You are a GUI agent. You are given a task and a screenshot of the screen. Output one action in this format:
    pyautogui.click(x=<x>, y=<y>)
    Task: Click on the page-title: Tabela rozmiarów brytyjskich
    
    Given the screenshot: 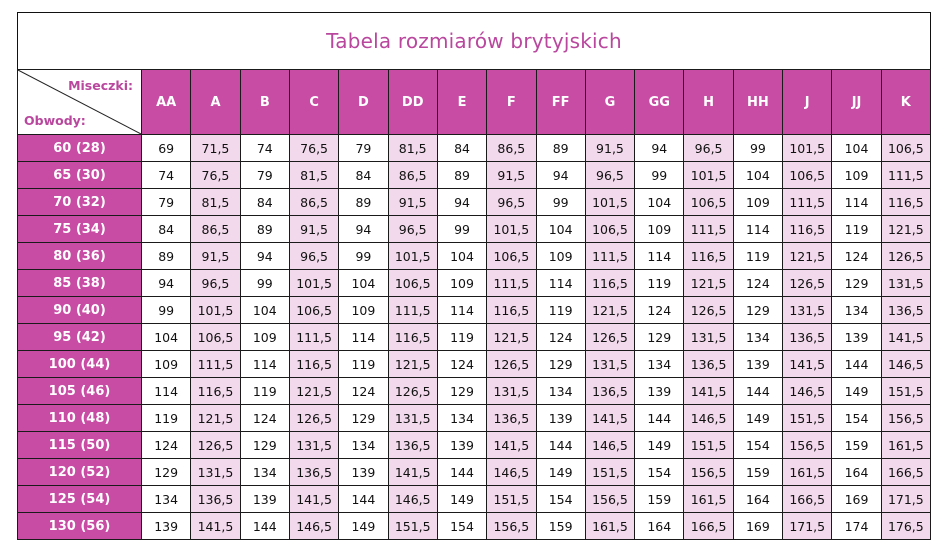 What is the action you would take?
    pyautogui.click(x=474, y=41)
    